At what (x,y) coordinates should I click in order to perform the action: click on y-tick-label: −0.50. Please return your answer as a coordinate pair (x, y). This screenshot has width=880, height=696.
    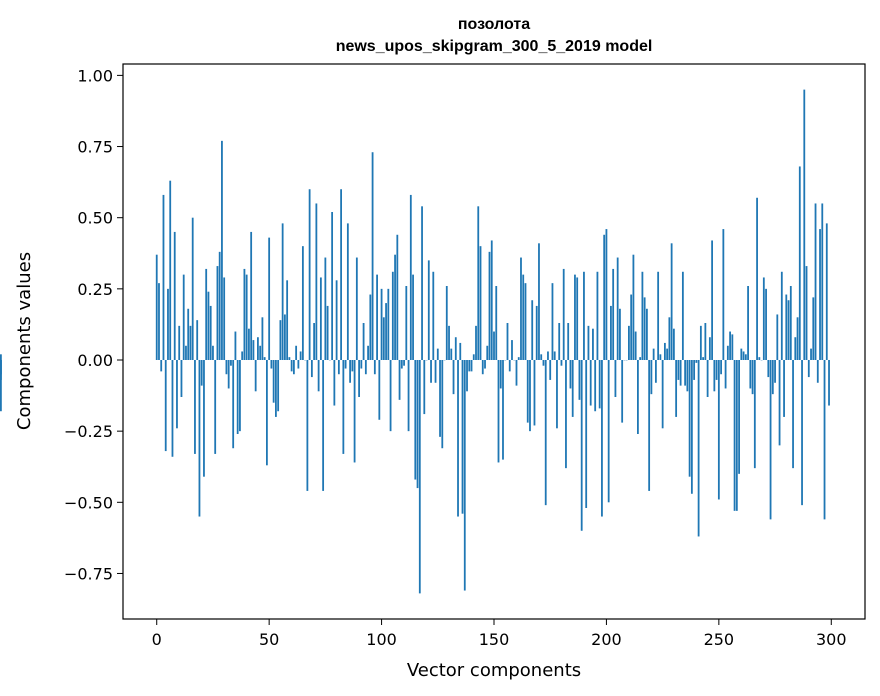
    Looking at the image, I should click on (88, 502).